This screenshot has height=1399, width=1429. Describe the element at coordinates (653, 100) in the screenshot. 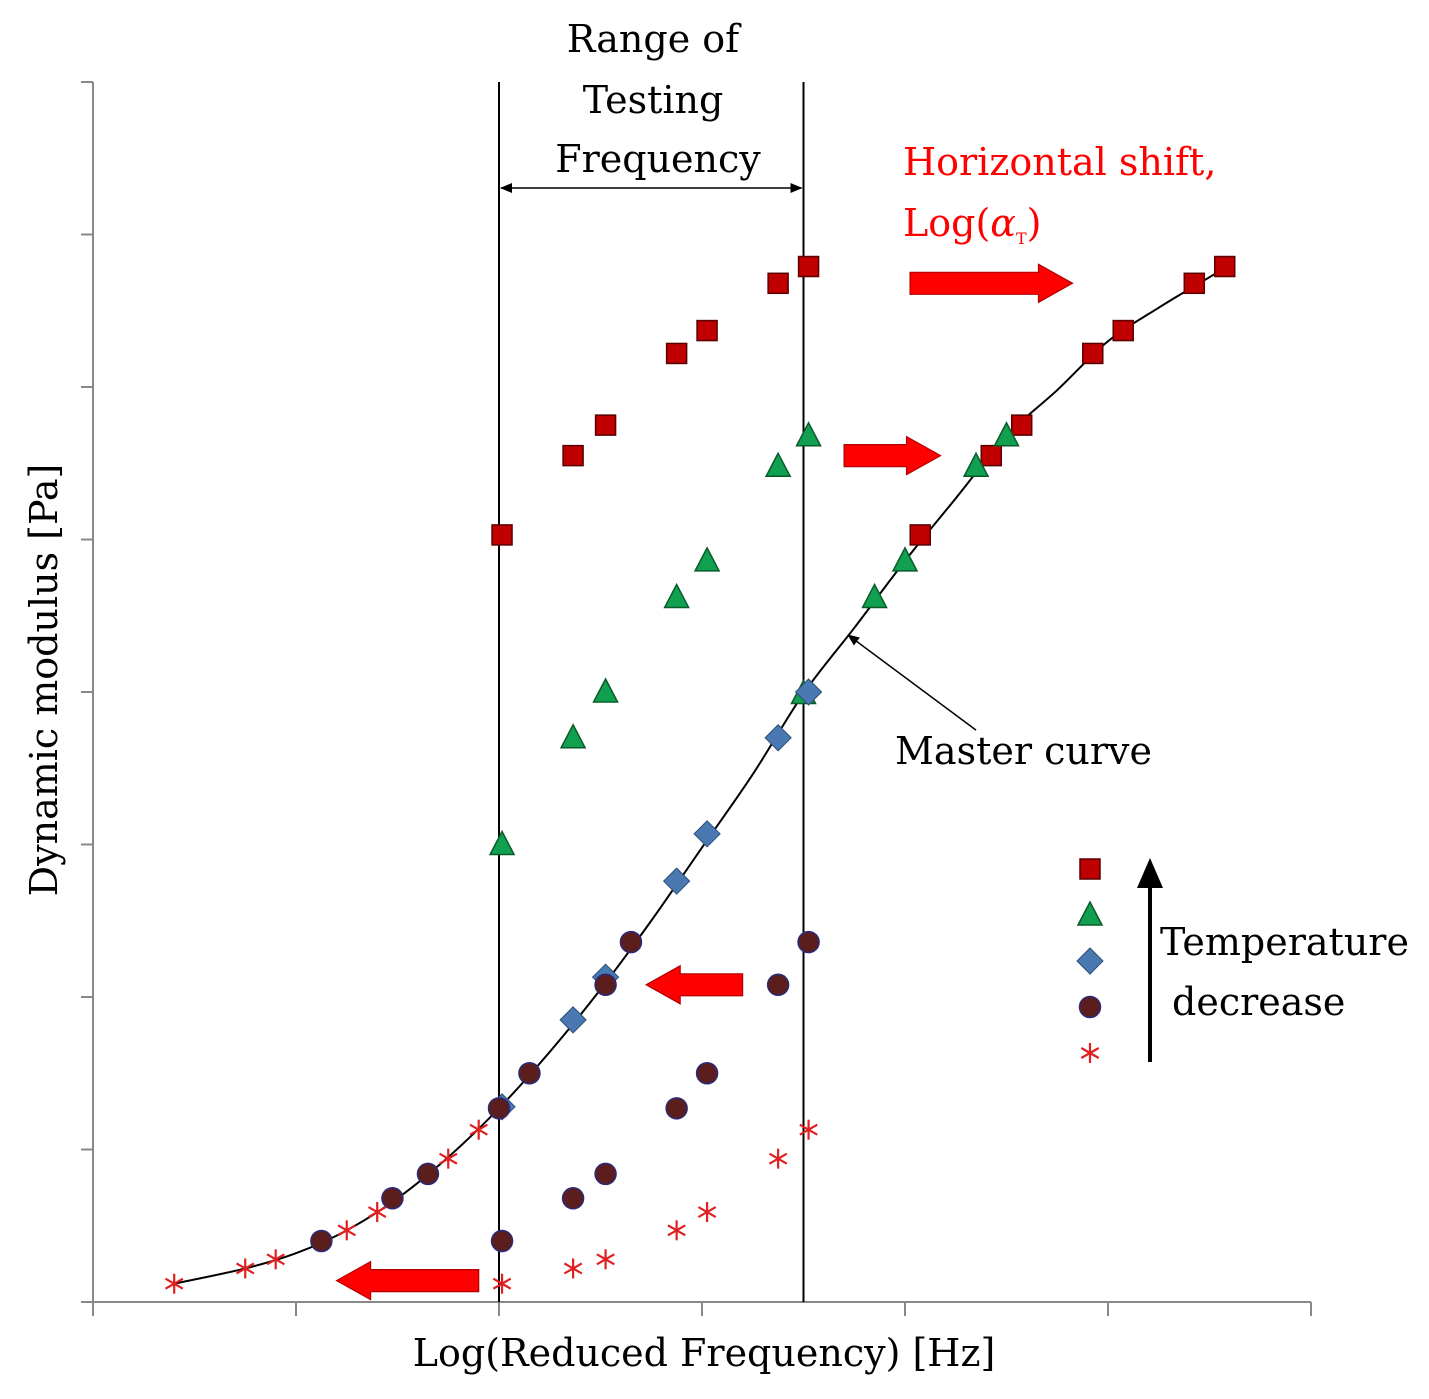

I see `range-label-line2: Testing` at that location.